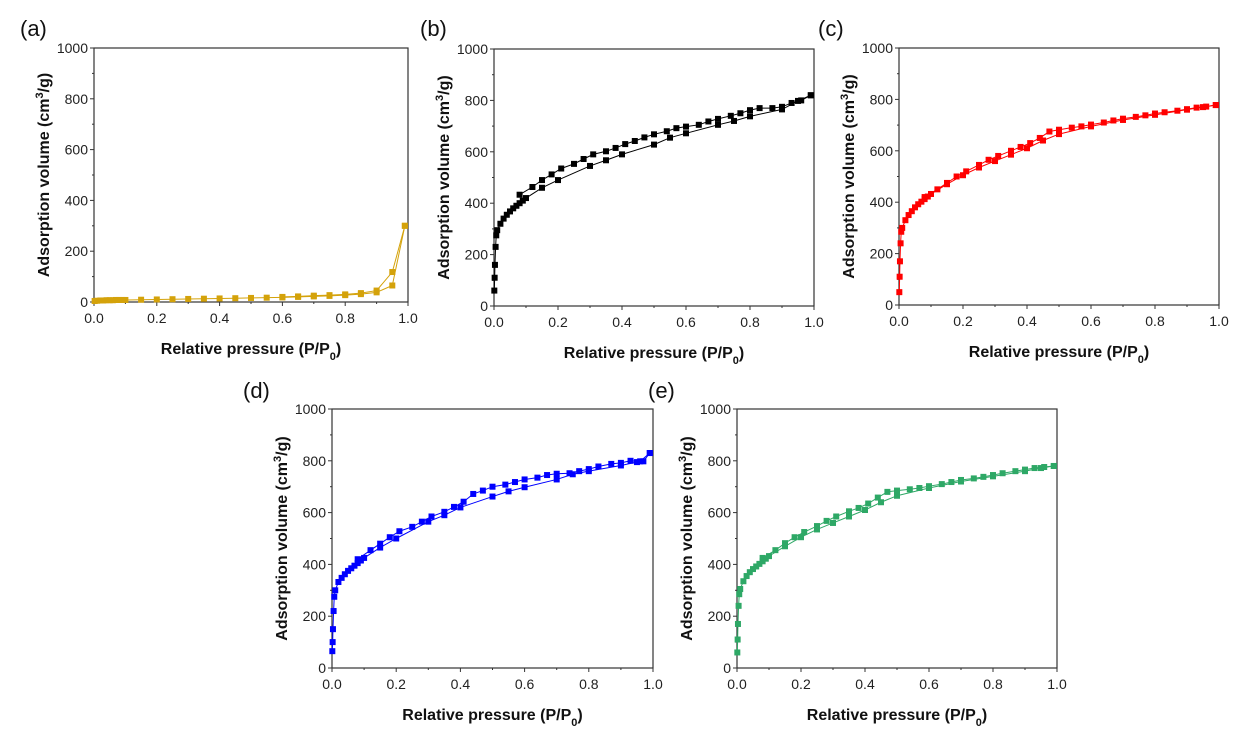 This screenshot has height=739, width=1247. Describe the element at coordinates (648, 353) in the screenshot. I see `x-axis-label-main: Relative pressure (P/P` at that location.